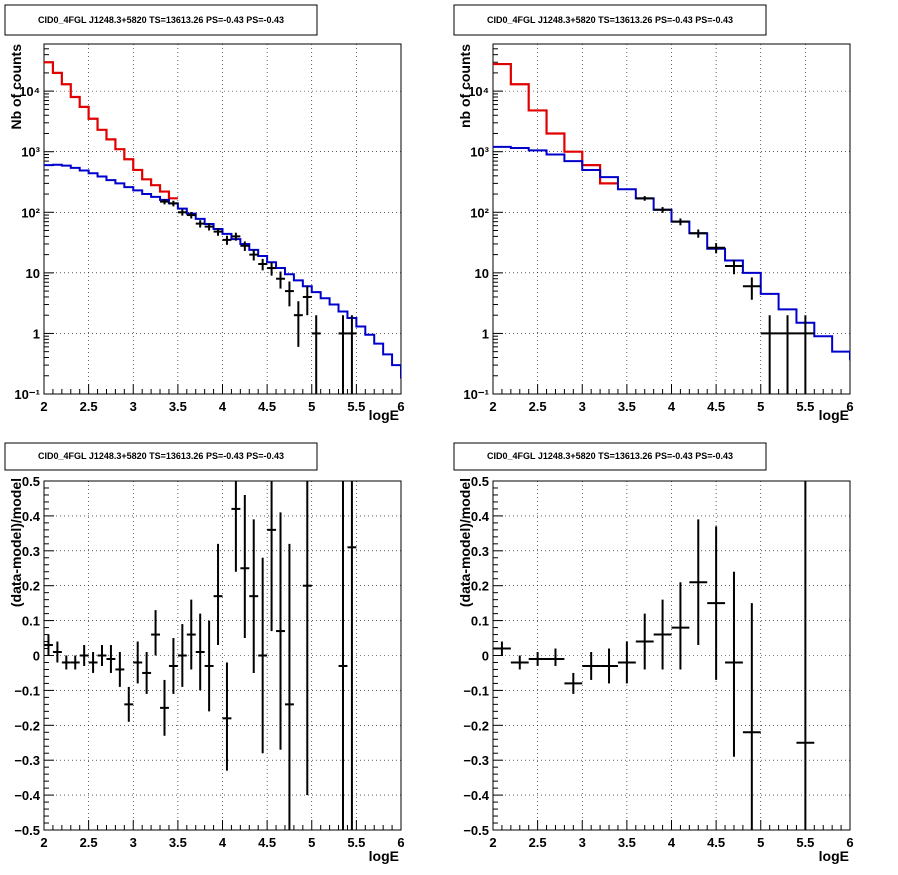 The image size is (898, 875). I want to click on x-tick-label: 5.5, so click(356, 842).